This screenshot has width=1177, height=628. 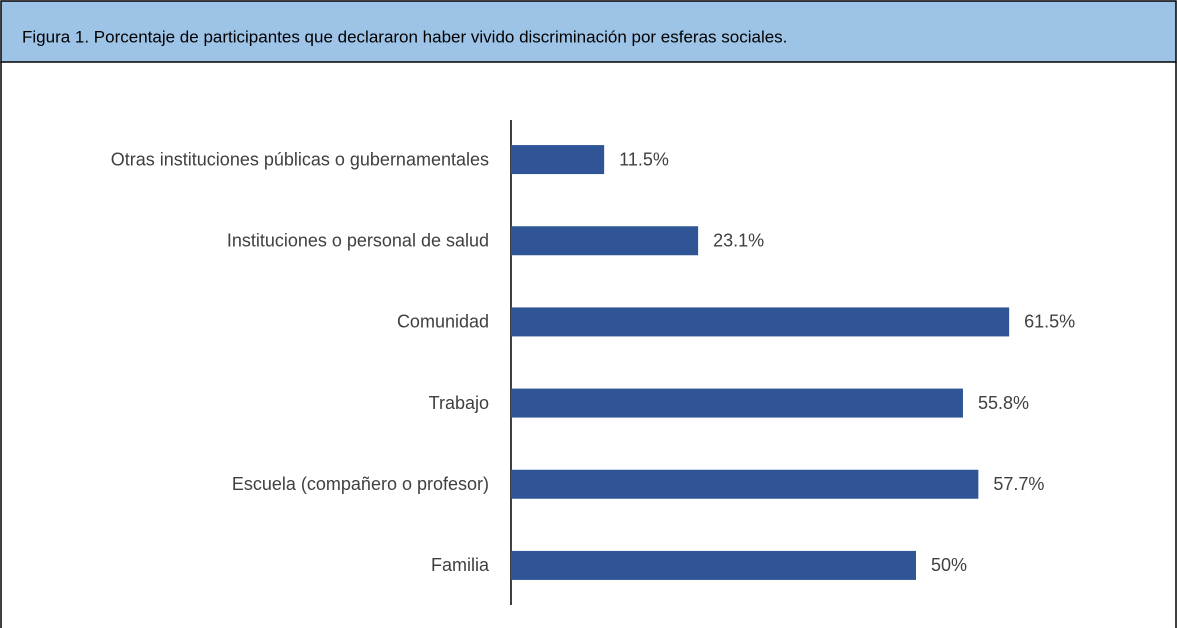 I want to click on category-label: Comunidad, so click(x=443, y=322).